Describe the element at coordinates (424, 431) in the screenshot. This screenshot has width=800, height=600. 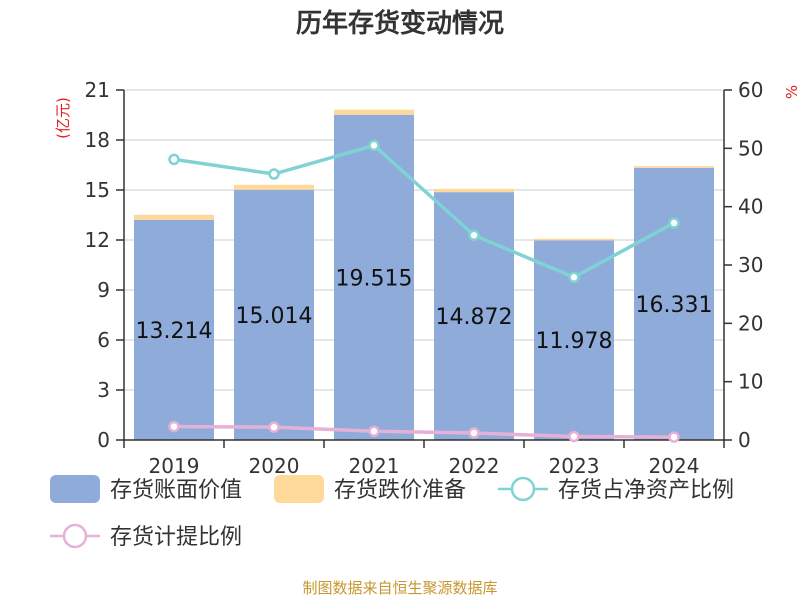
I see `line-provision-ratio` at that location.